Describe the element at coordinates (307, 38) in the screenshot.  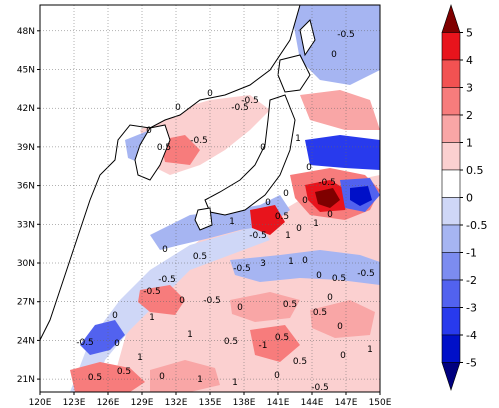
I see `sakhalin` at that location.